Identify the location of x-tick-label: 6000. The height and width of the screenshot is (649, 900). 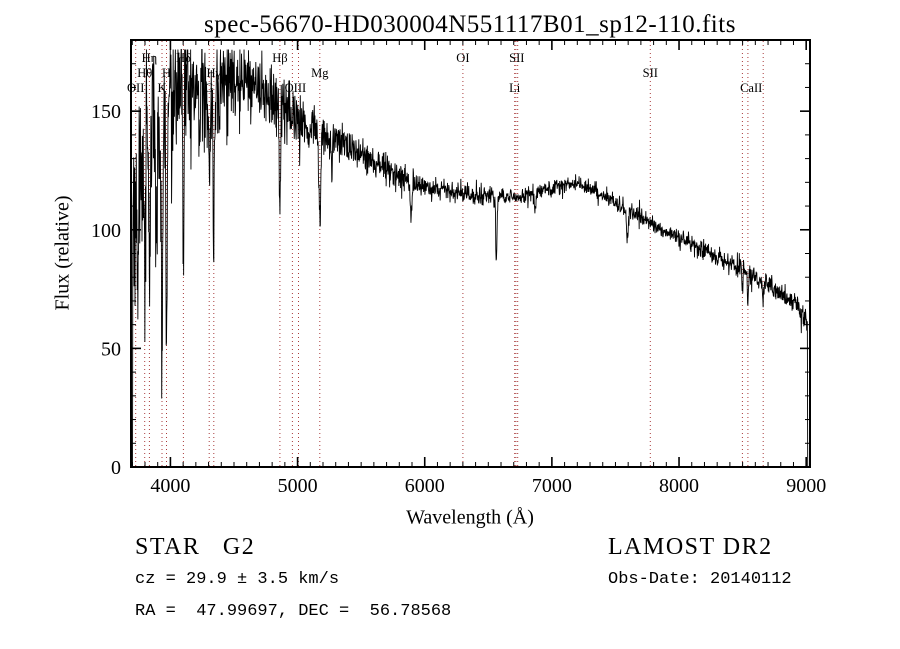
(425, 486).